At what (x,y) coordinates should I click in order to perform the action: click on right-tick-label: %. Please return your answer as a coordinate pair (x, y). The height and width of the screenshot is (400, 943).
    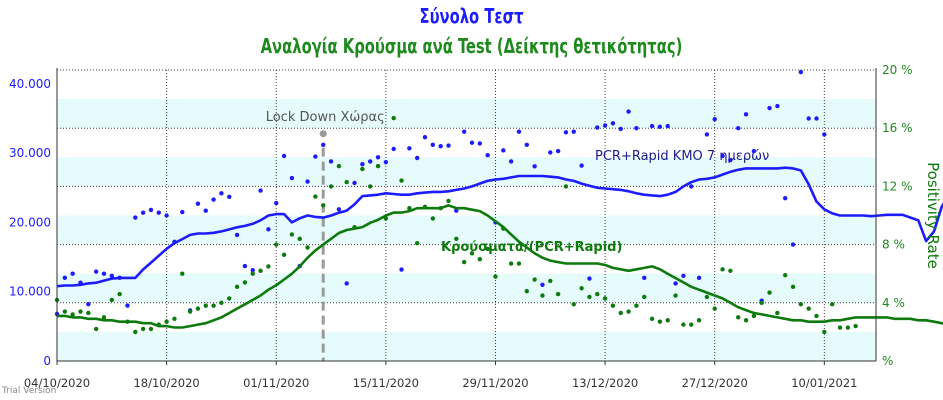
    Looking at the image, I should click on (887, 361).